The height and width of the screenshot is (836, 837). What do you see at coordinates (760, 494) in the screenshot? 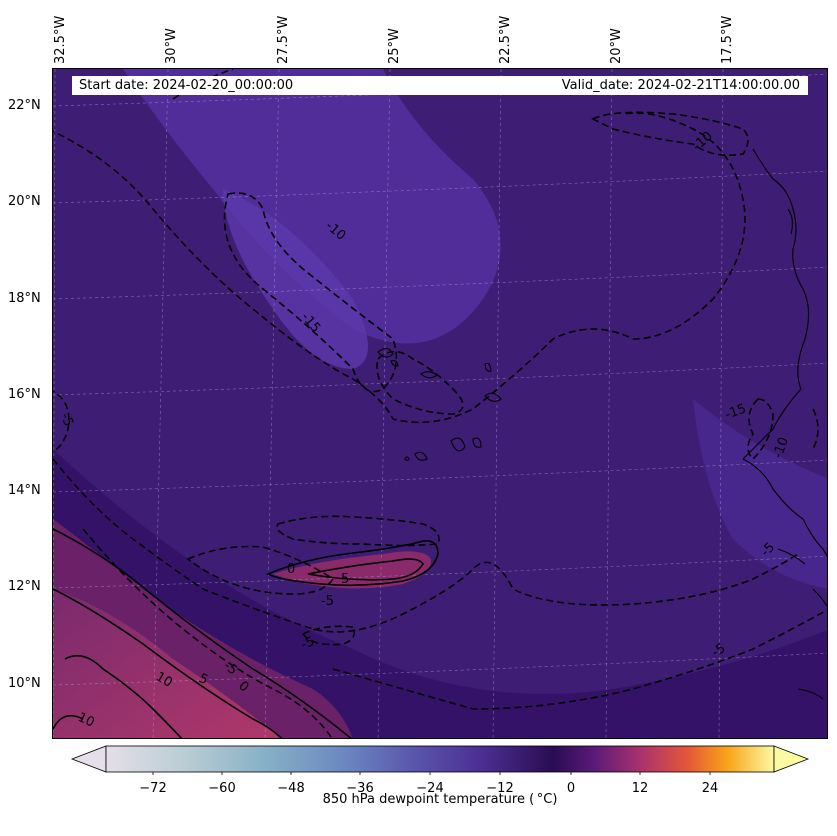
I see `east-moist-region` at bounding box center [760, 494].